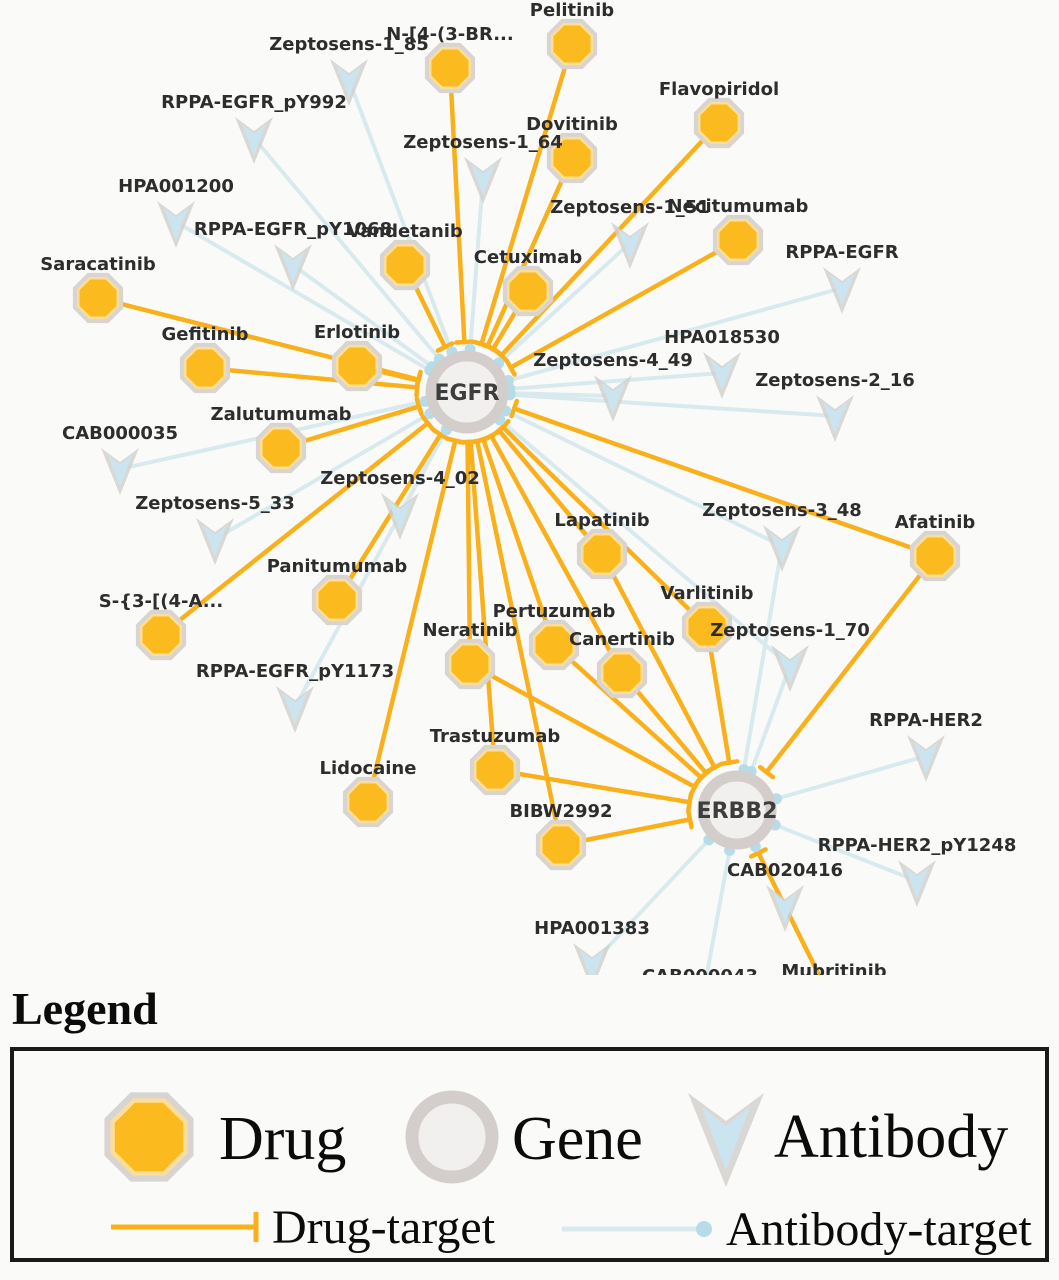  What do you see at coordinates (651, 901) in the screenshot?
I see `edge-hpa001383-erbb2` at bounding box center [651, 901].